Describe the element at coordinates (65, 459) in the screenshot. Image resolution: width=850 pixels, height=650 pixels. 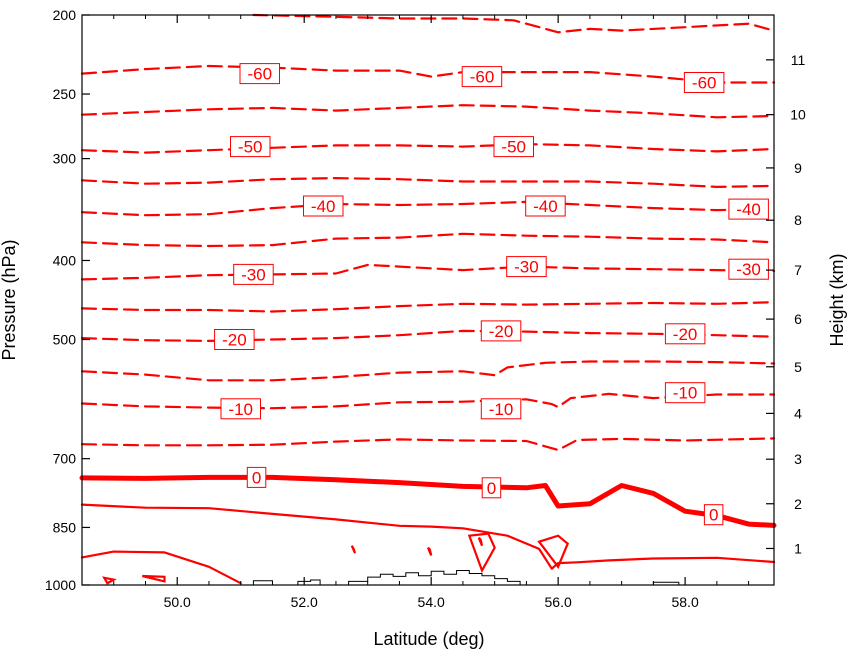
I see `pressure-tick-label: 700` at that location.